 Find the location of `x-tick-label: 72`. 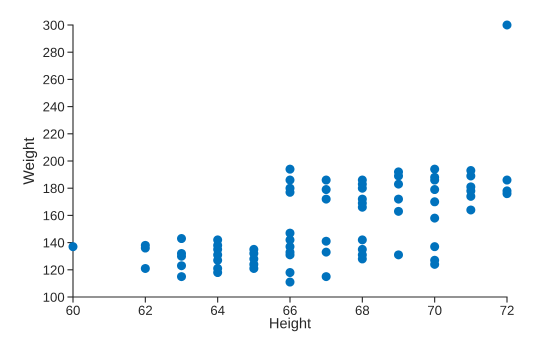

x-tick-label: 72 is located at coordinates (507, 310).